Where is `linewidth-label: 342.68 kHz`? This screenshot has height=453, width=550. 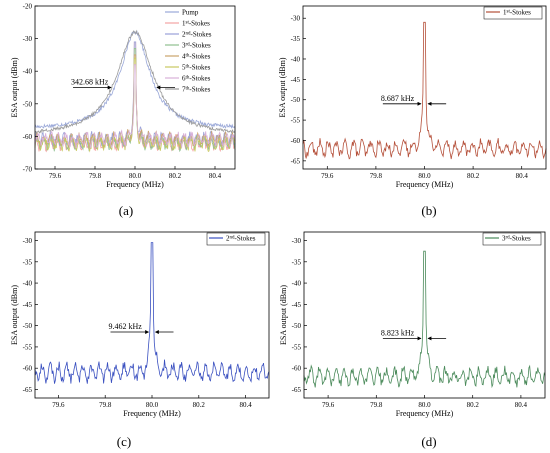
linewidth-label: 342.68 kHz is located at coordinates (90, 82).